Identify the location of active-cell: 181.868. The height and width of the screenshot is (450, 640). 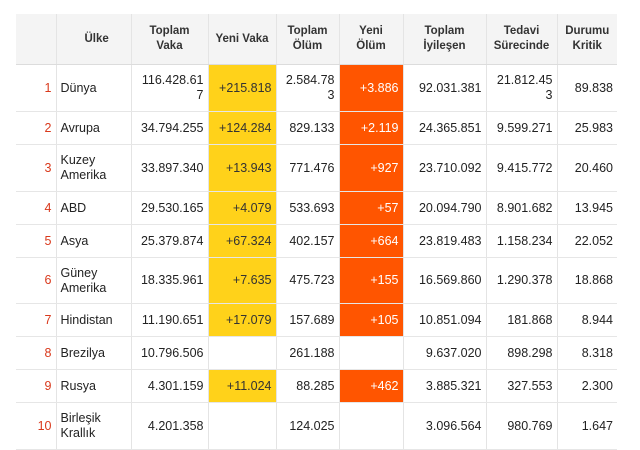
(521, 320).